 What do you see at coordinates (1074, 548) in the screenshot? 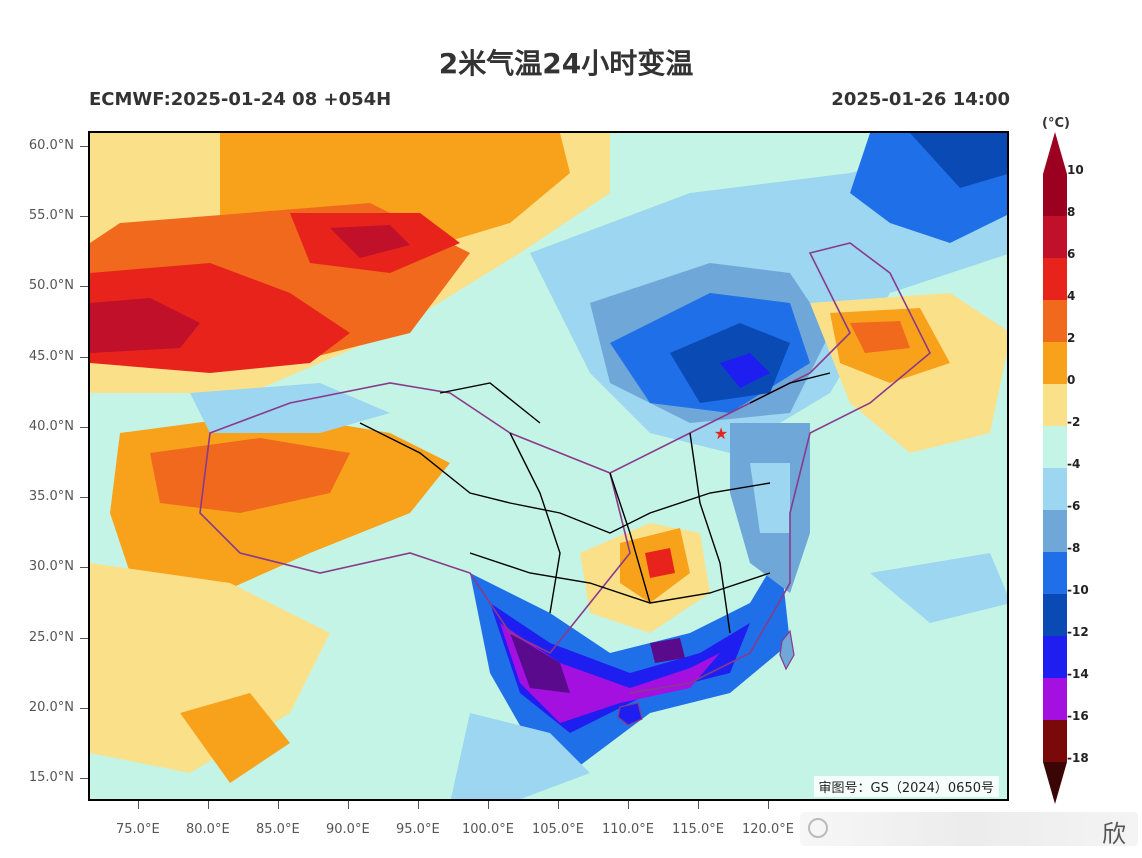
I see `colorbar-label: -8` at bounding box center [1074, 548].